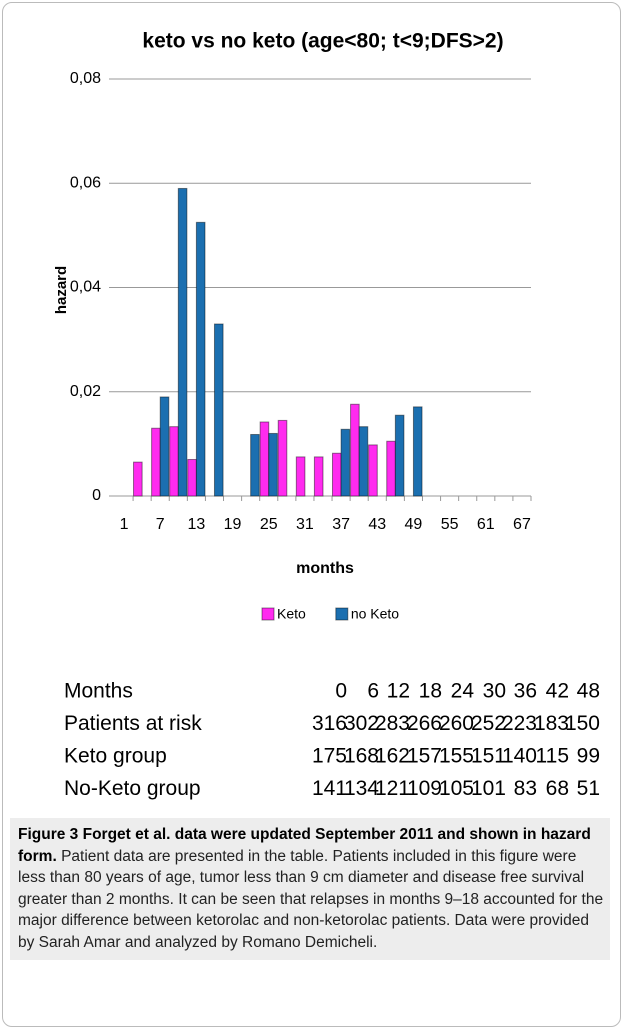 The image size is (625, 1031). Describe the element at coordinates (291, 614) in the screenshot. I see `legend-label: Keto` at that location.